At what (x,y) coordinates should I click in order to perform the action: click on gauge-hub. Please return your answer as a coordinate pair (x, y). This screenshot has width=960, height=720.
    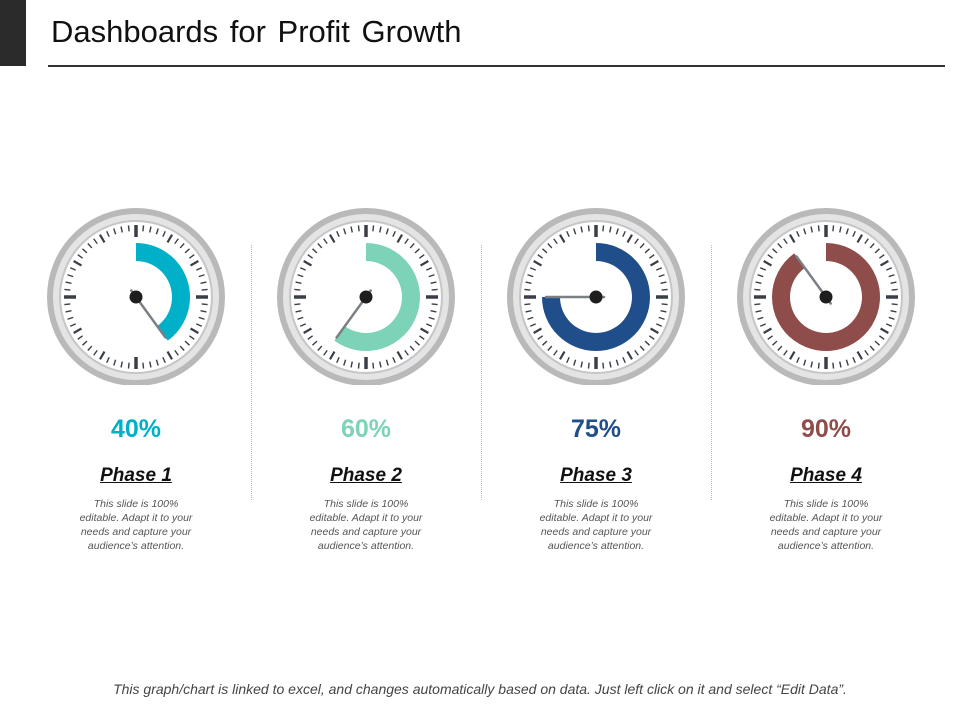
    Looking at the image, I should click on (596, 297).